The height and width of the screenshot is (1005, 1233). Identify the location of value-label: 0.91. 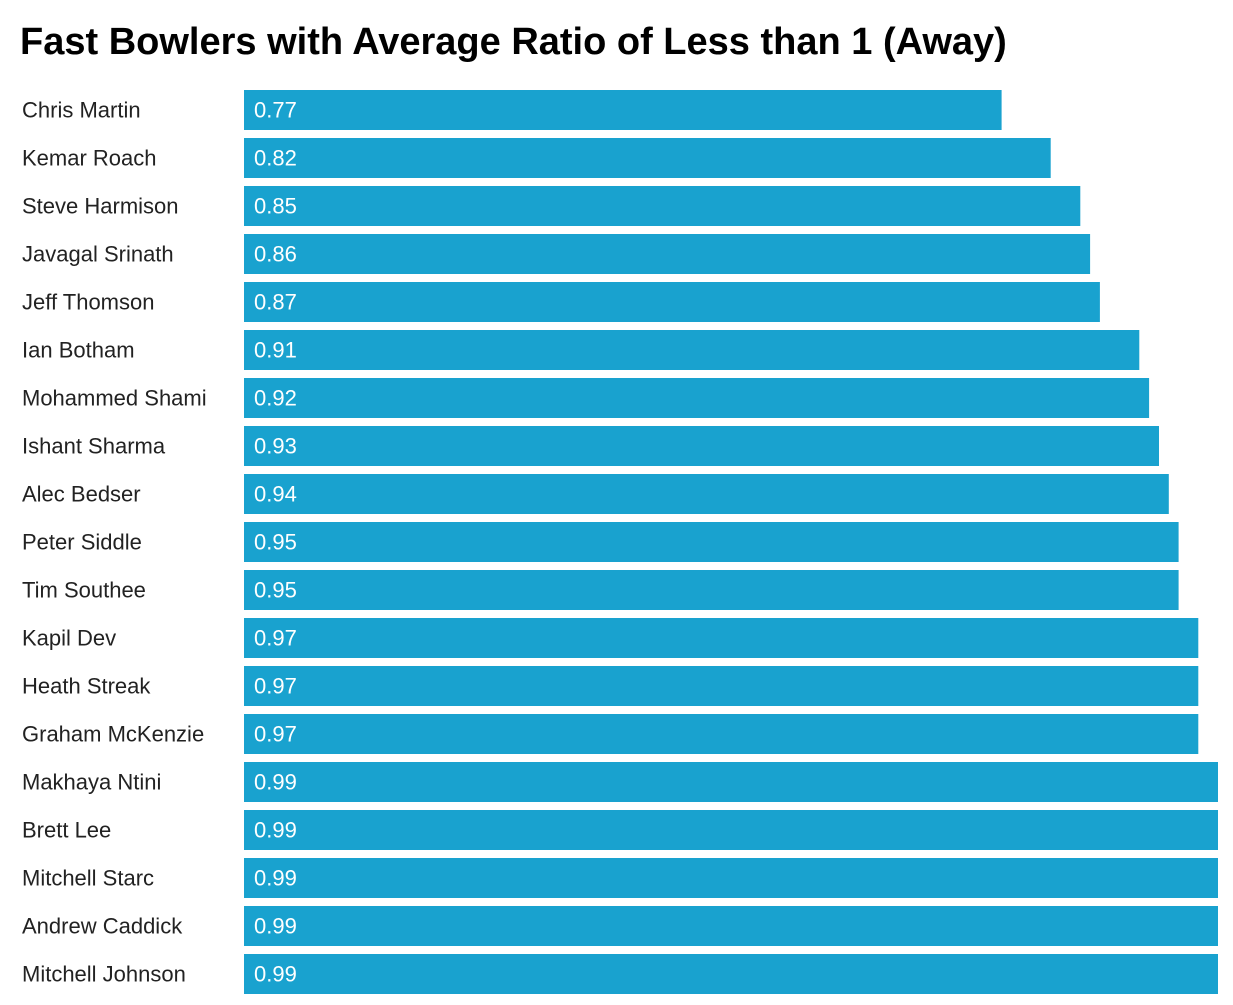
(275, 350).